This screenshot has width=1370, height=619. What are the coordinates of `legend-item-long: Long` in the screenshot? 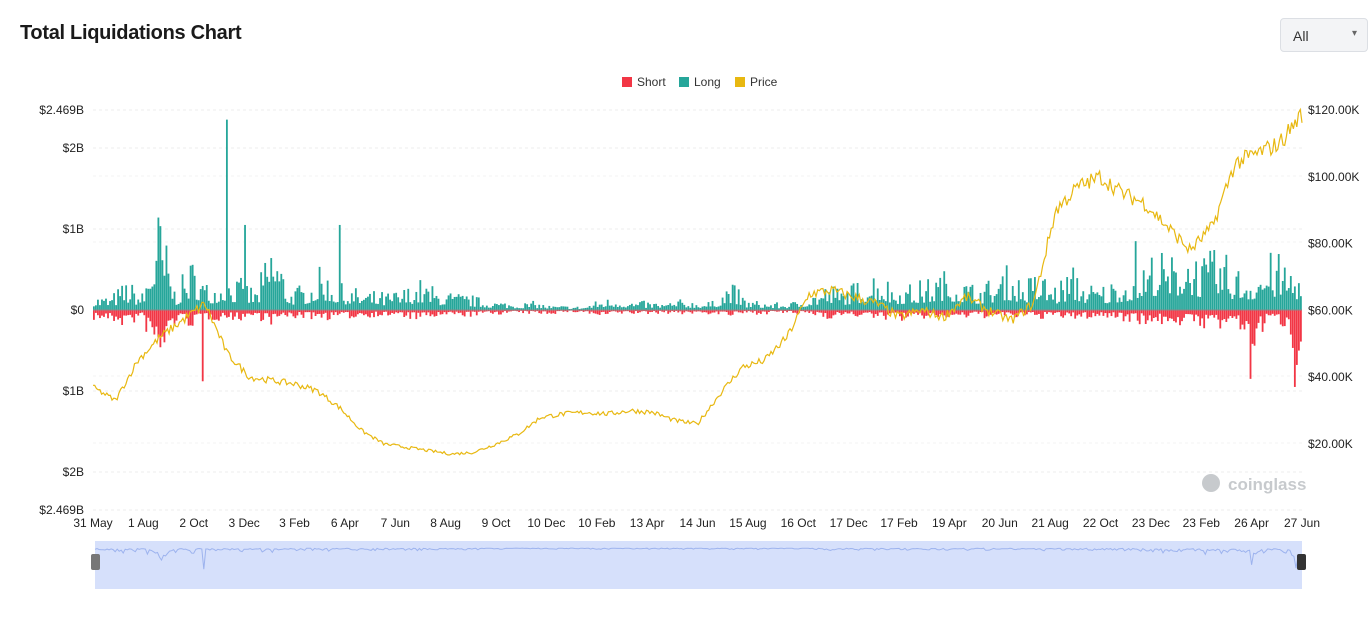 It's located at (700, 82).